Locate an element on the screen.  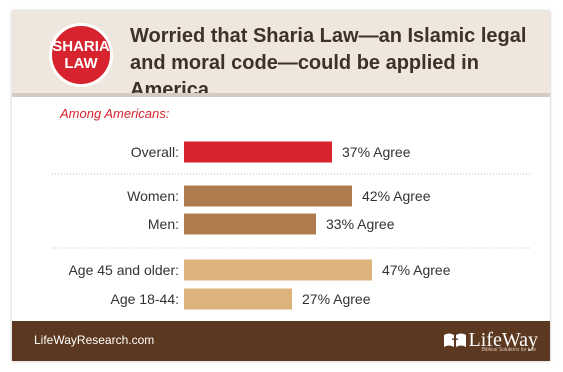
footer-url: LifeWayResearch.com is located at coordinates (94, 340).